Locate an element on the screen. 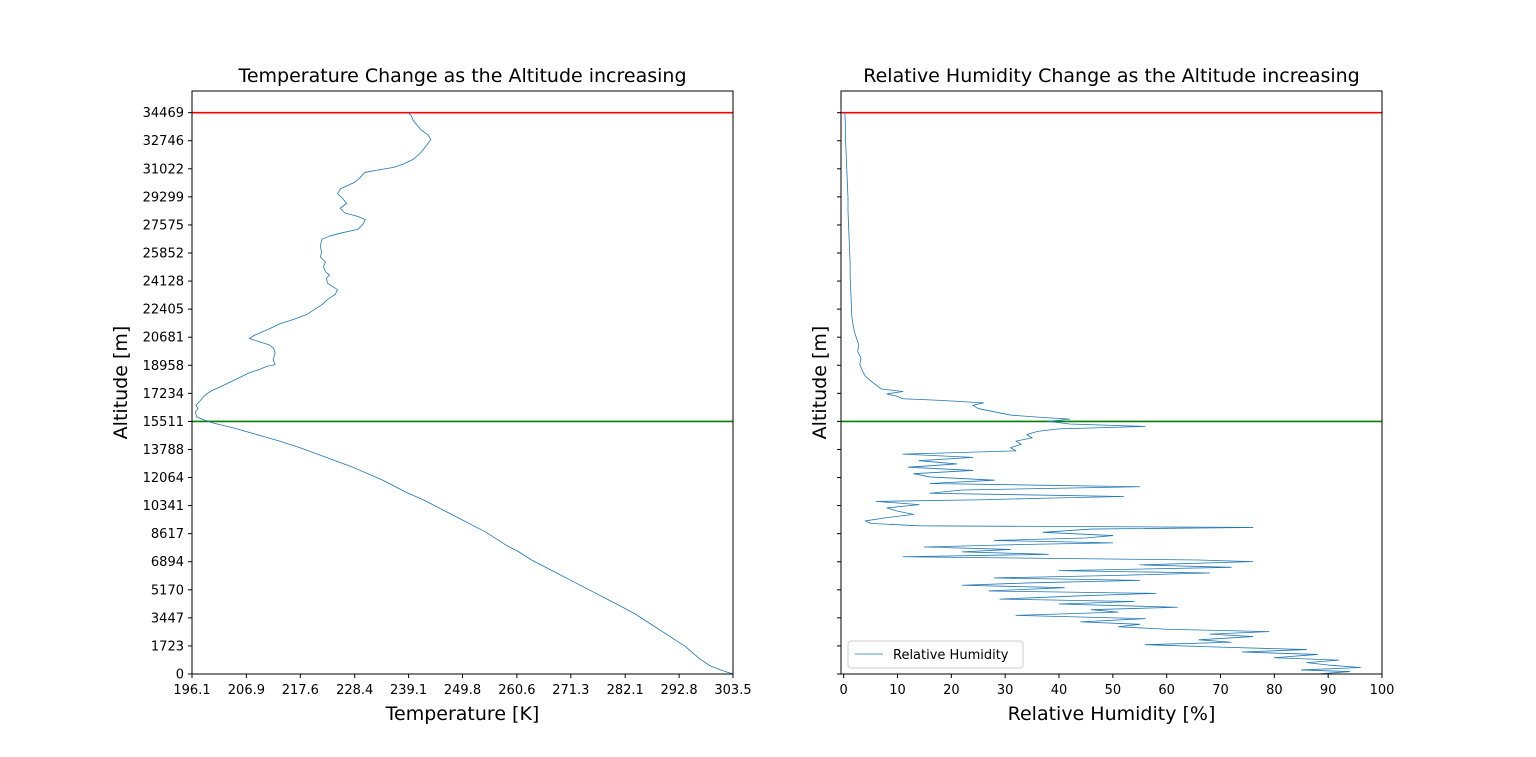 The height and width of the screenshot is (757, 1536). x-tick-label: 80 is located at coordinates (1274, 690).